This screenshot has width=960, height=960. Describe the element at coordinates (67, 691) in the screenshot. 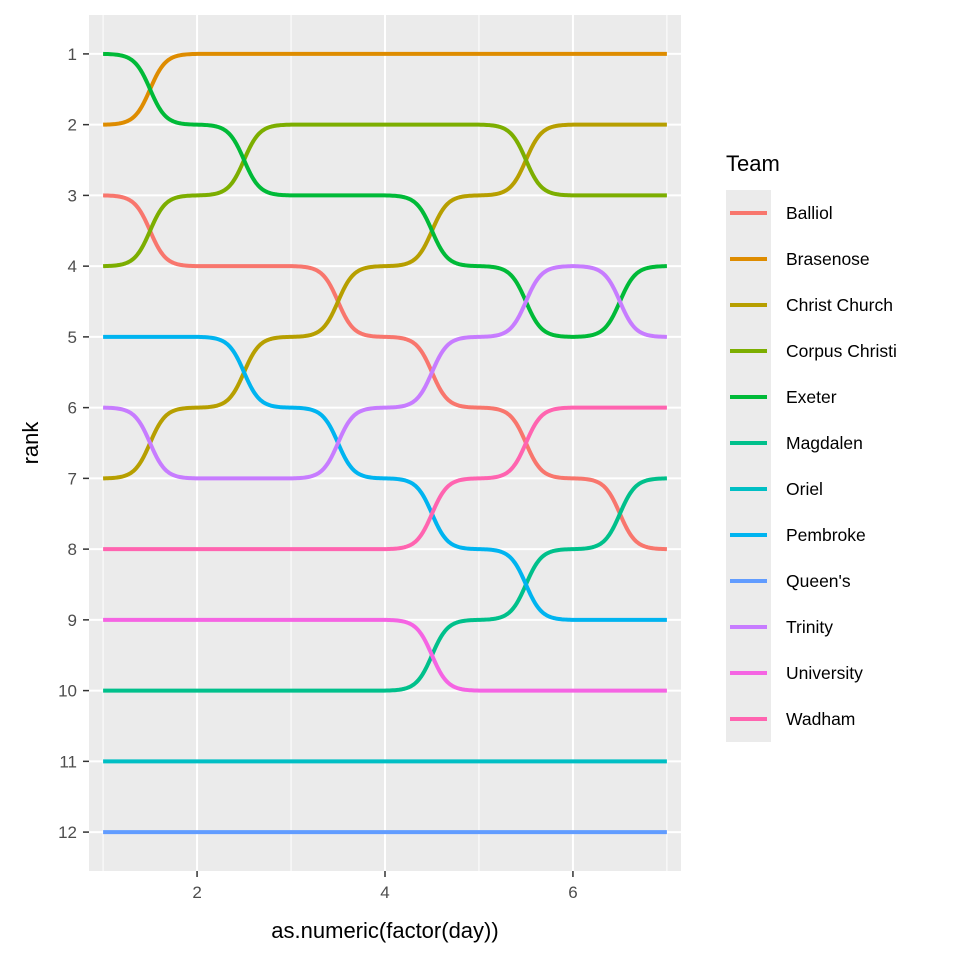

I see `y-tick-label: 10` at that location.